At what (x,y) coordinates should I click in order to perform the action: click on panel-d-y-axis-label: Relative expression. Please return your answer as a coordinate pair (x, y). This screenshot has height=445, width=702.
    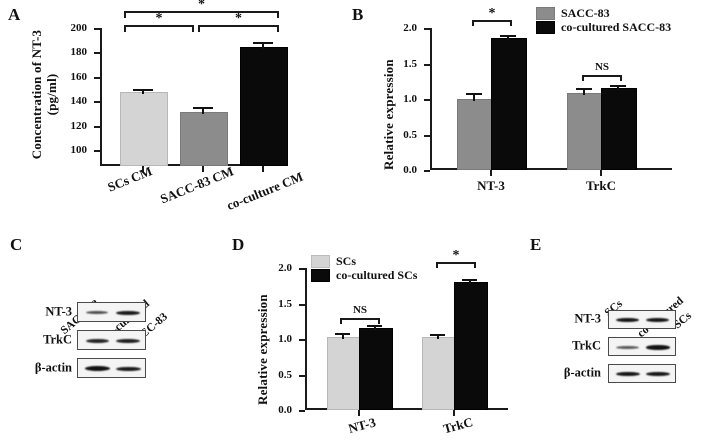
    Looking at the image, I should click on (262, 349).